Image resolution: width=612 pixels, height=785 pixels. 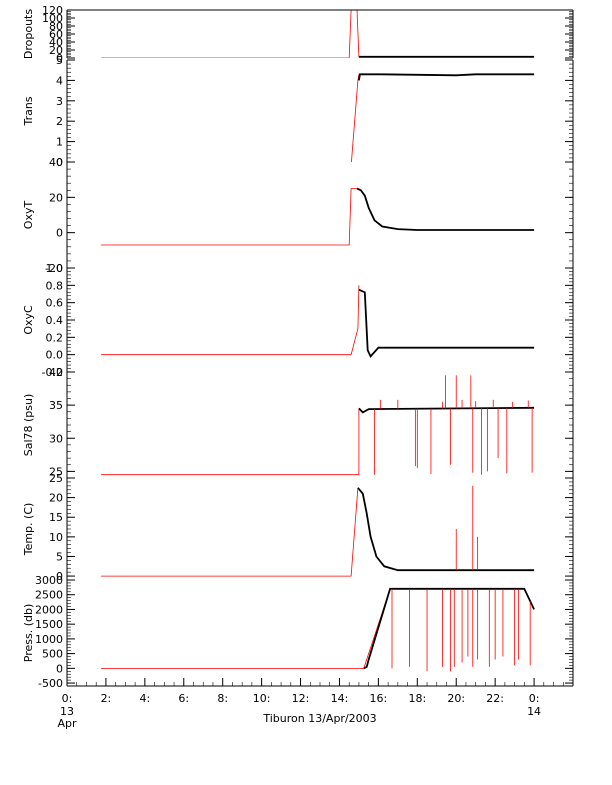 I want to click on panel-6: 0 5 10 15 20 25 Temp. (C), so click(x=298, y=527).